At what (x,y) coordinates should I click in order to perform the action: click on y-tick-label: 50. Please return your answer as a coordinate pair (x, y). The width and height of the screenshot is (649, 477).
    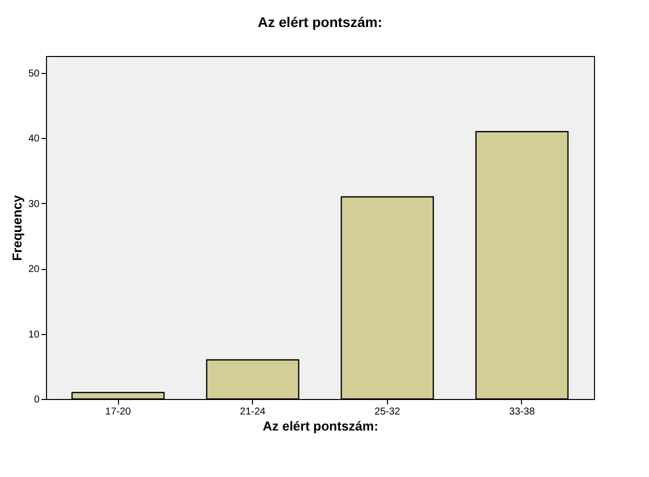
    Looking at the image, I should click on (34, 74).